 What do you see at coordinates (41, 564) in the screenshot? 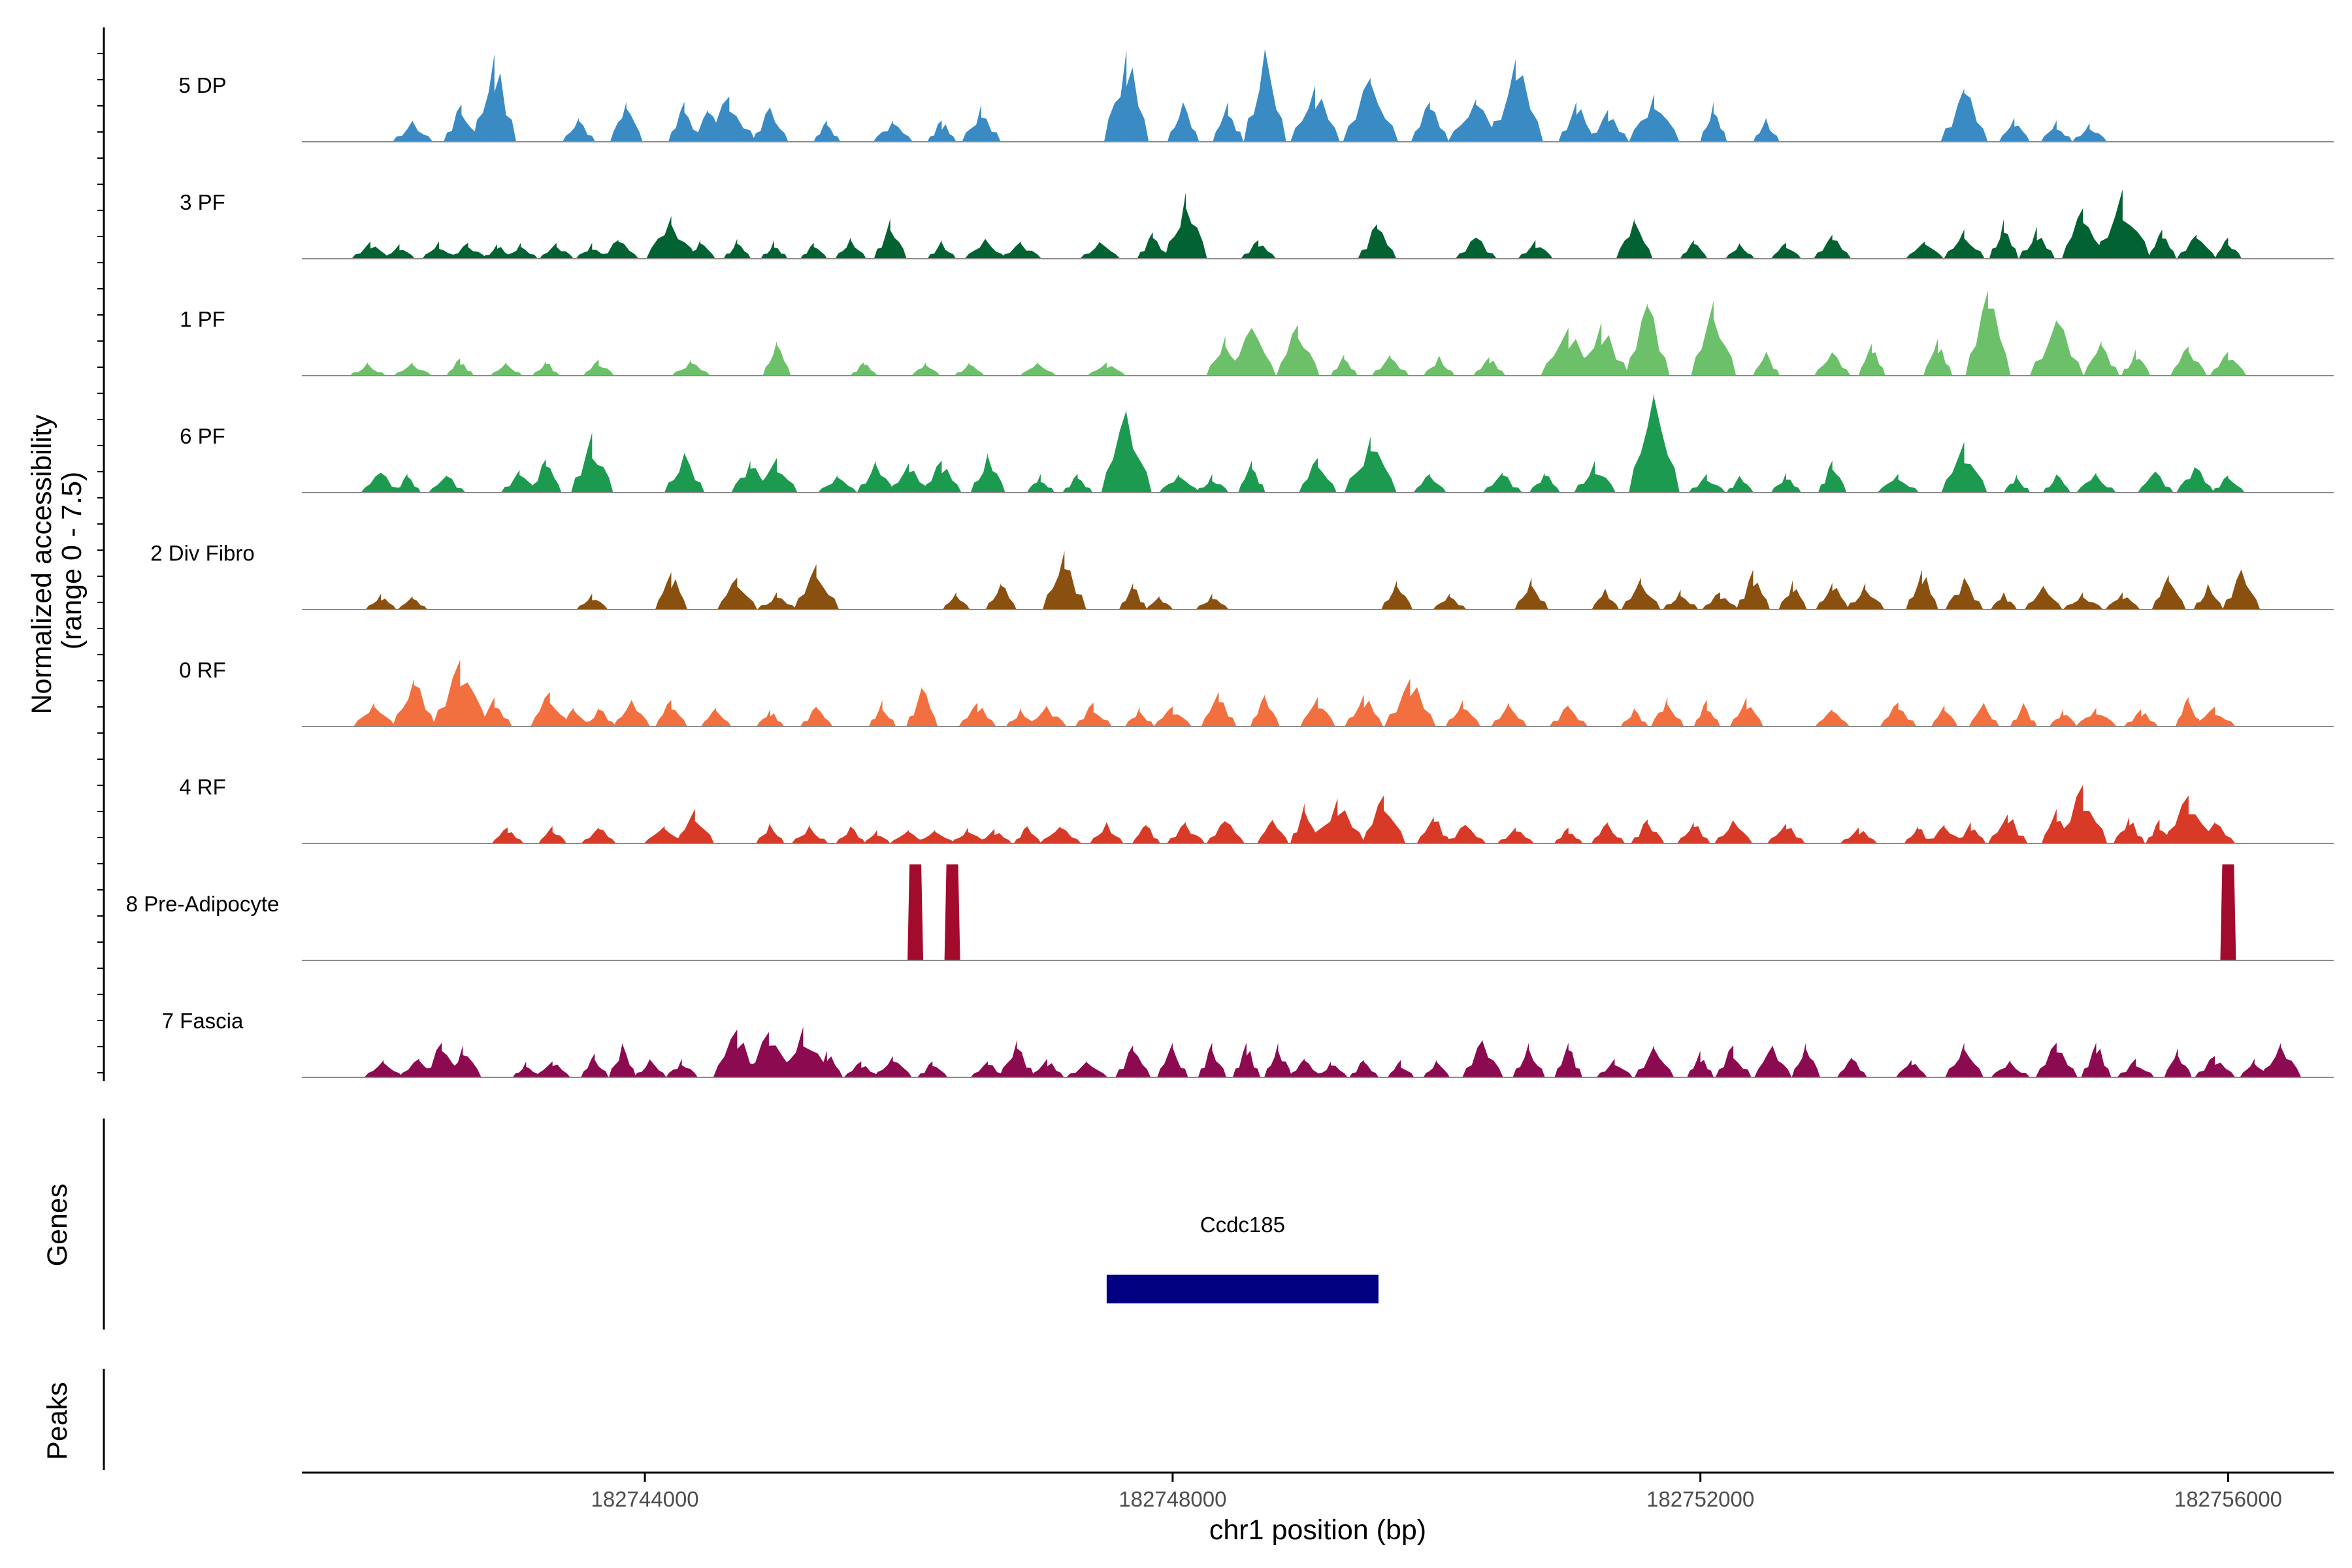
I see `y-axis-title-line-1: Normalized accessibility` at bounding box center [41, 564].